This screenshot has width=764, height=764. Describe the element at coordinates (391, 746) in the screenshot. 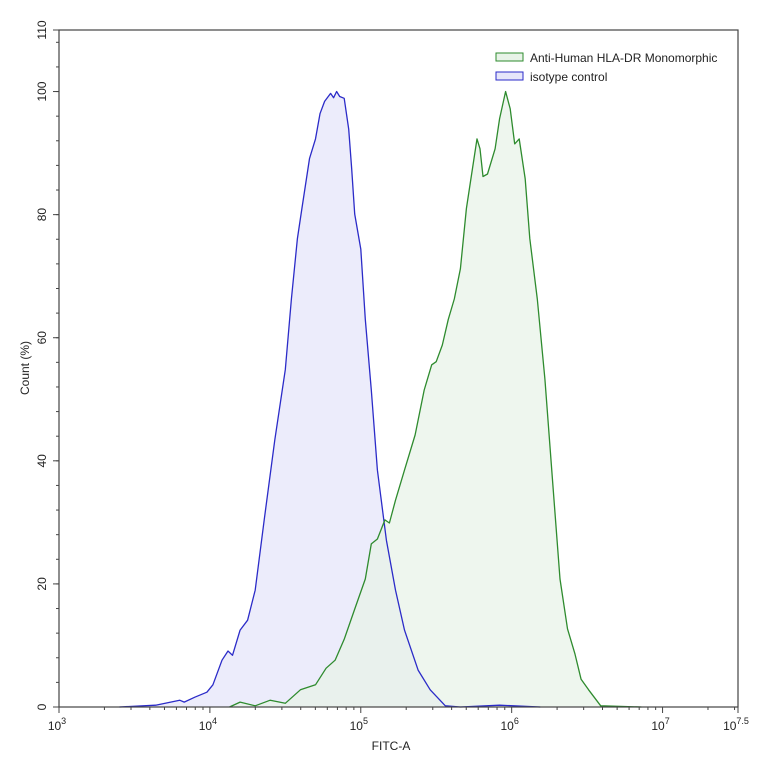

I see `x-axis-label: FITC-A` at that location.